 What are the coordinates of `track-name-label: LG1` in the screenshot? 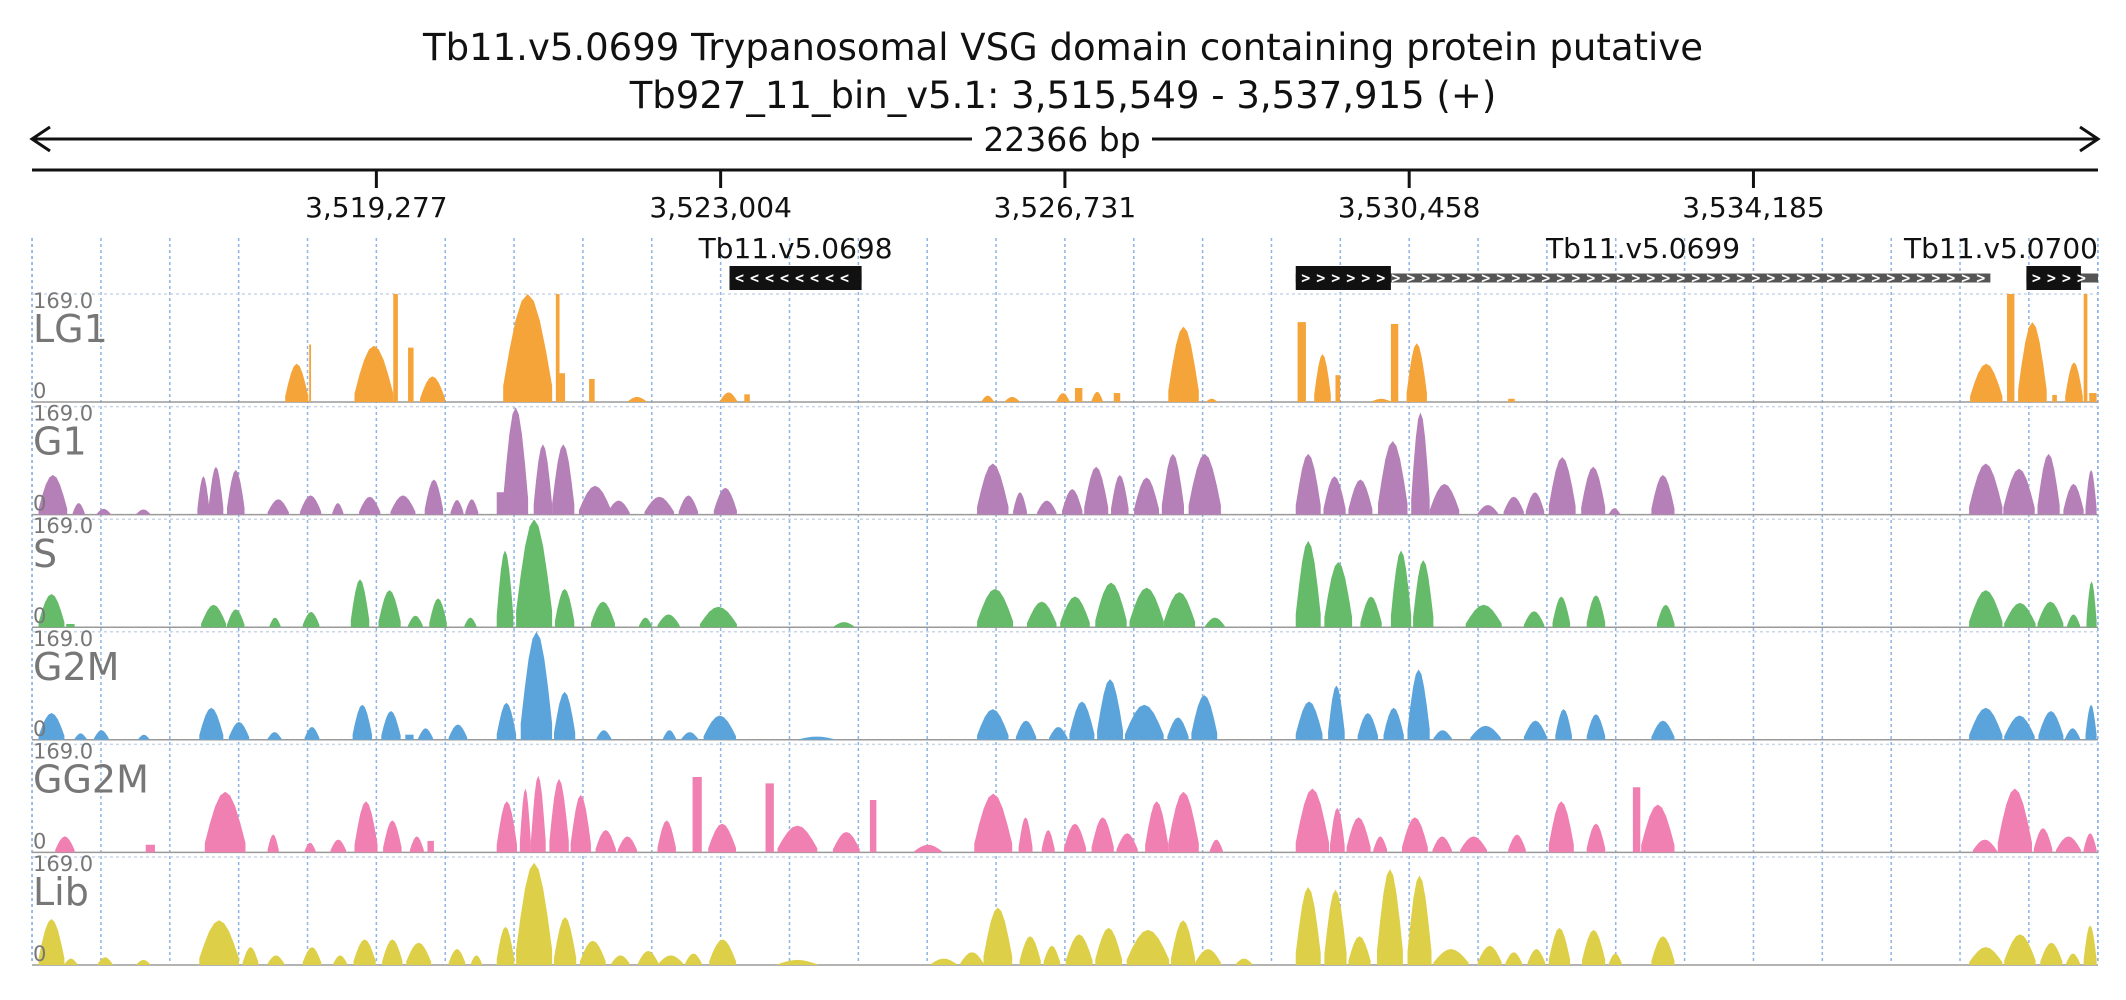 It's located at (70, 329).